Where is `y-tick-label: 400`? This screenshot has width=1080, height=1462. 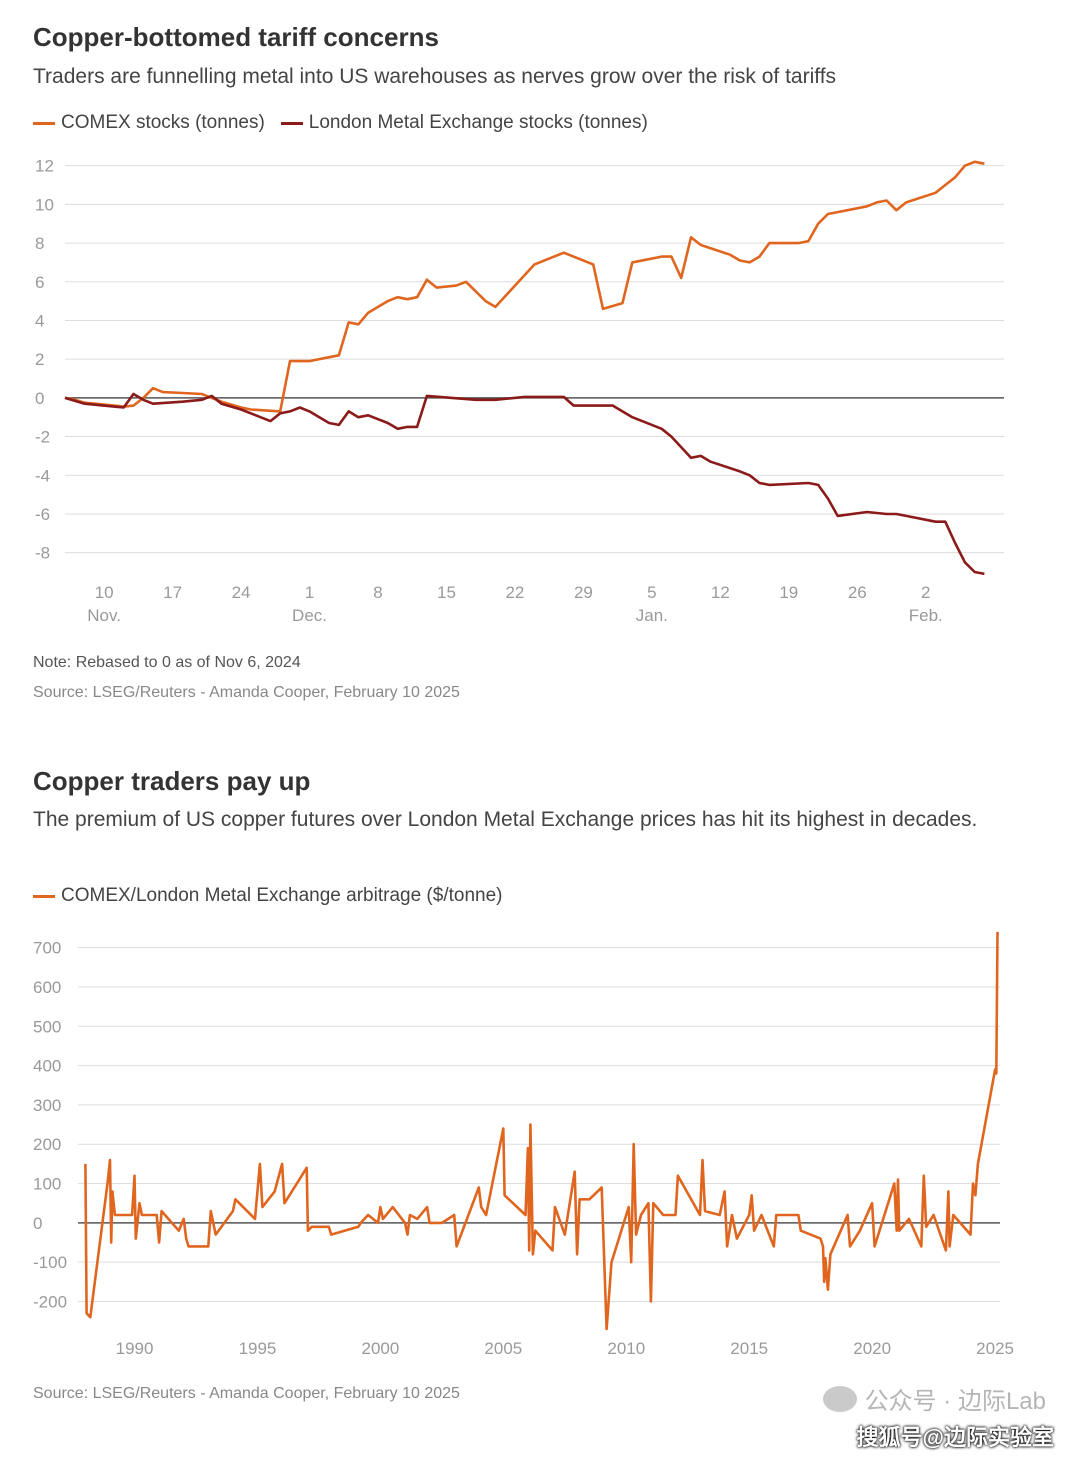 y-tick-label: 400 is located at coordinates (47, 1066).